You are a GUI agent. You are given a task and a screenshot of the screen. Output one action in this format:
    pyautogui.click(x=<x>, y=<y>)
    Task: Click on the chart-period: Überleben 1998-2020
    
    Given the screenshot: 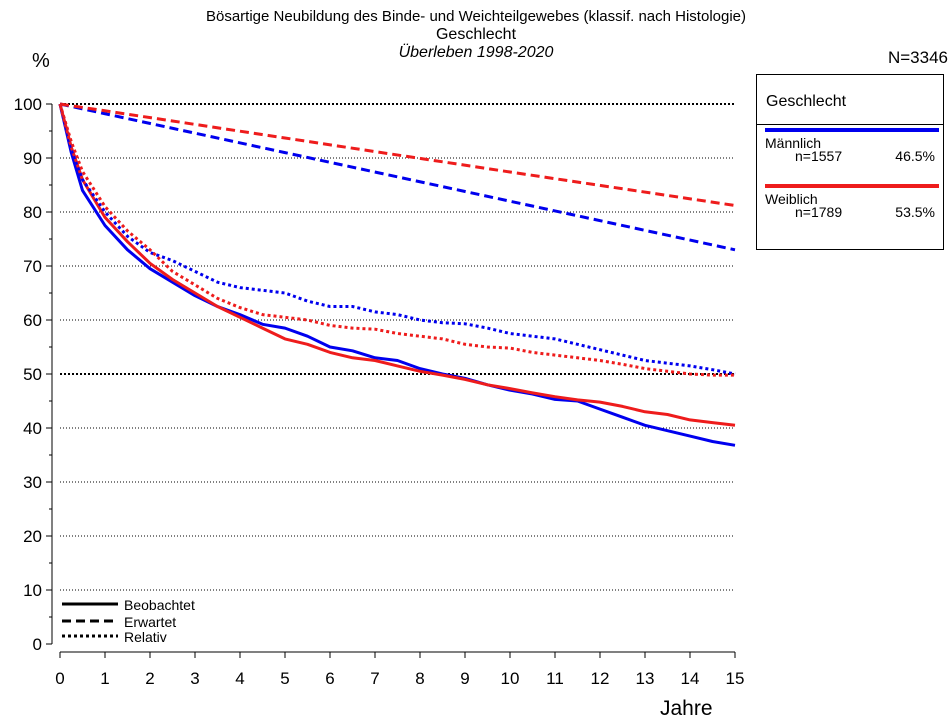 What is the action you would take?
    pyautogui.click(x=476, y=52)
    